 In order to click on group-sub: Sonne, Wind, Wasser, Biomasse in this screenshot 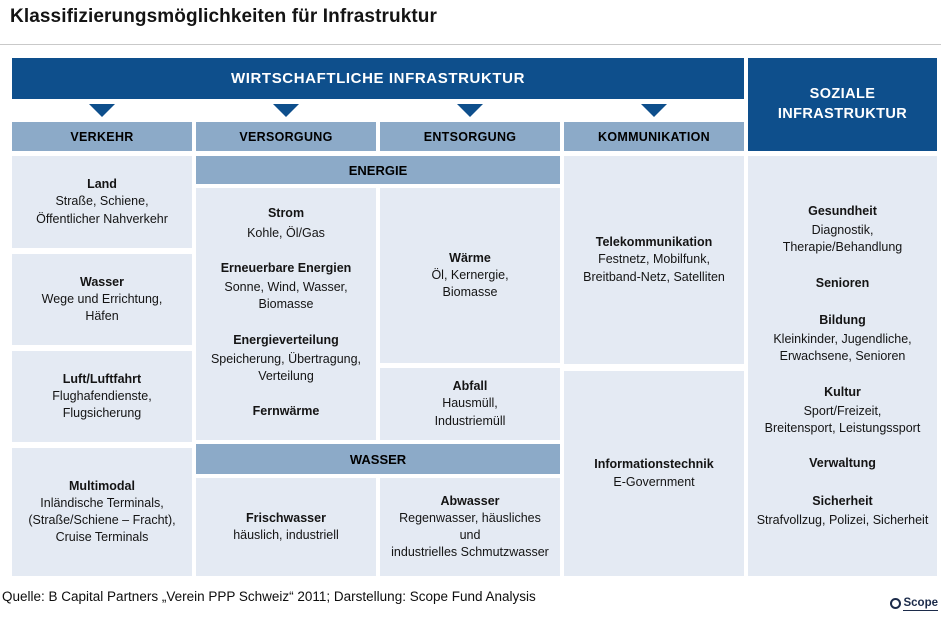, I will do `click(286, 296)`.